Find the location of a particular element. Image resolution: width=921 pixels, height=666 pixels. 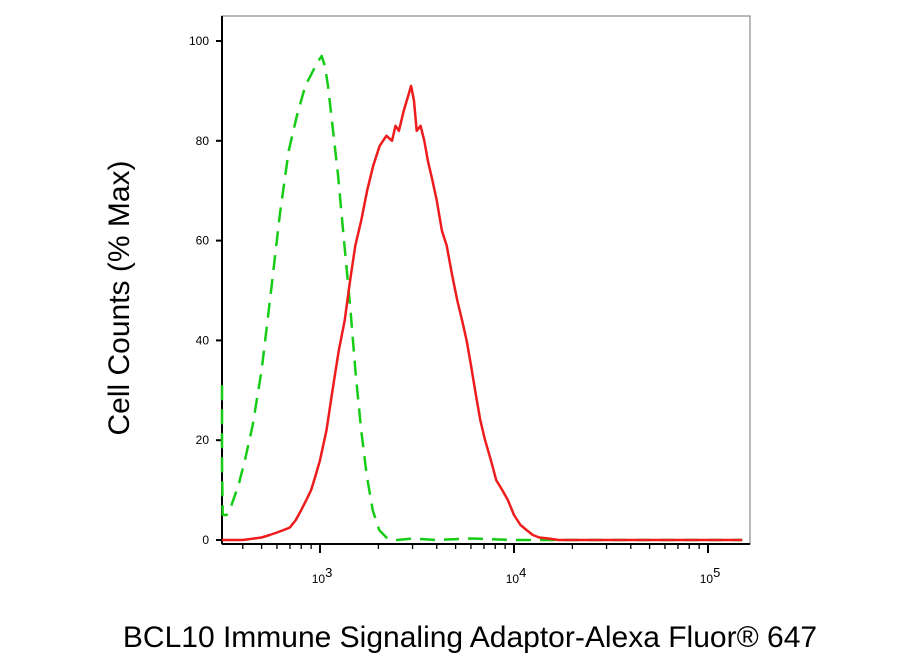

y-tick-label: 0 is located at coordinates (205, 540).